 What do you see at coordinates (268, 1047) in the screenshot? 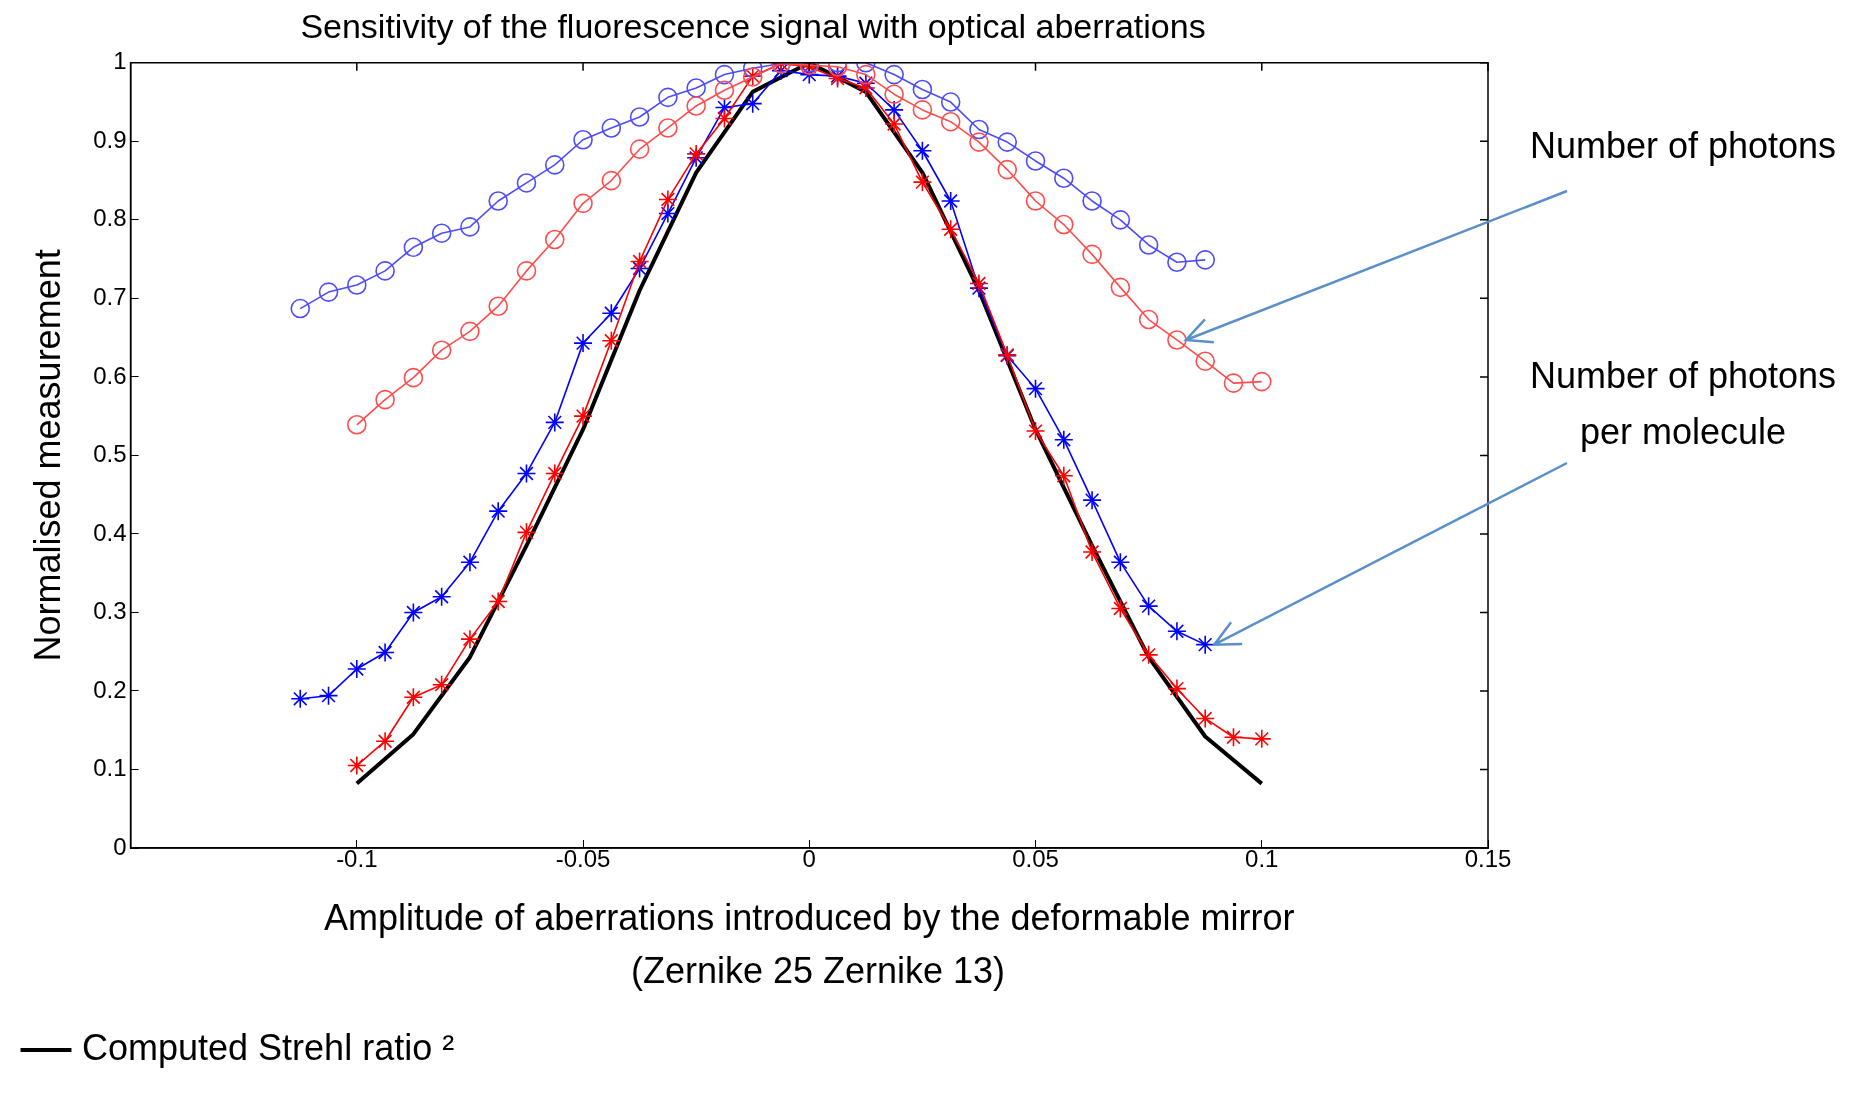
I see `legend-label: Computed Strehl ratio ²` at bounding box center [268, 1047].